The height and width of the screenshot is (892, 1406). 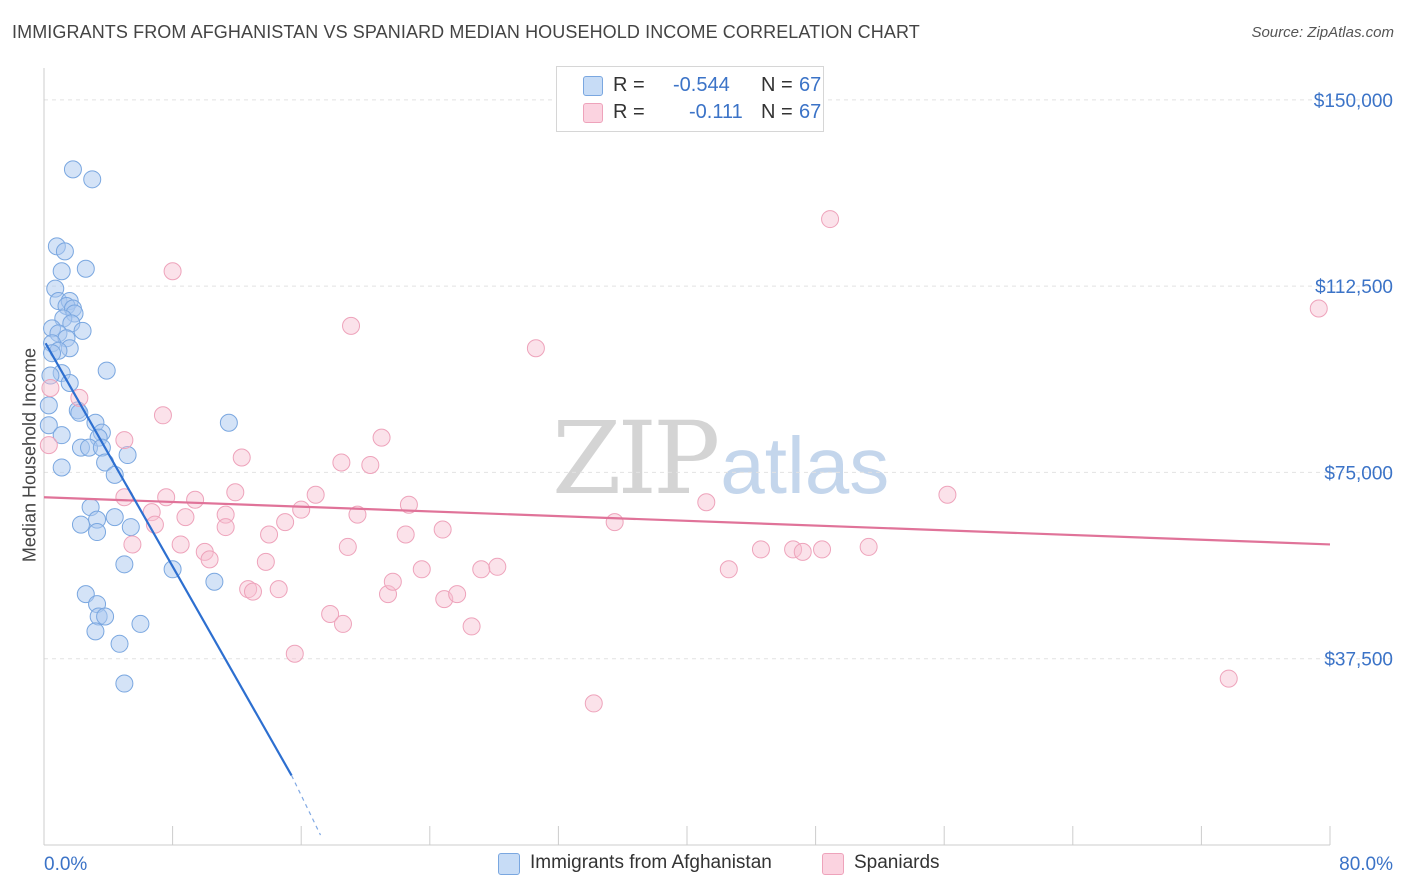 I want to click on legend-r-value: -0.544, so click(x=701, y=85).